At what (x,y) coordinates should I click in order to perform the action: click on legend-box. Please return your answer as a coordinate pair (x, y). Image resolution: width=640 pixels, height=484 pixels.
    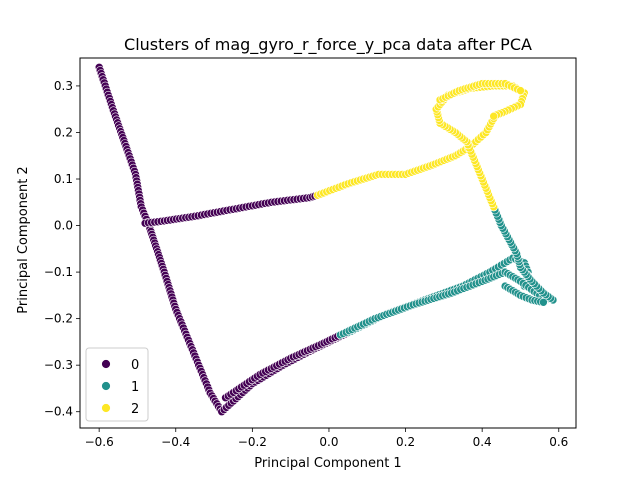
    Looking at the image, I should click on (117, 384).